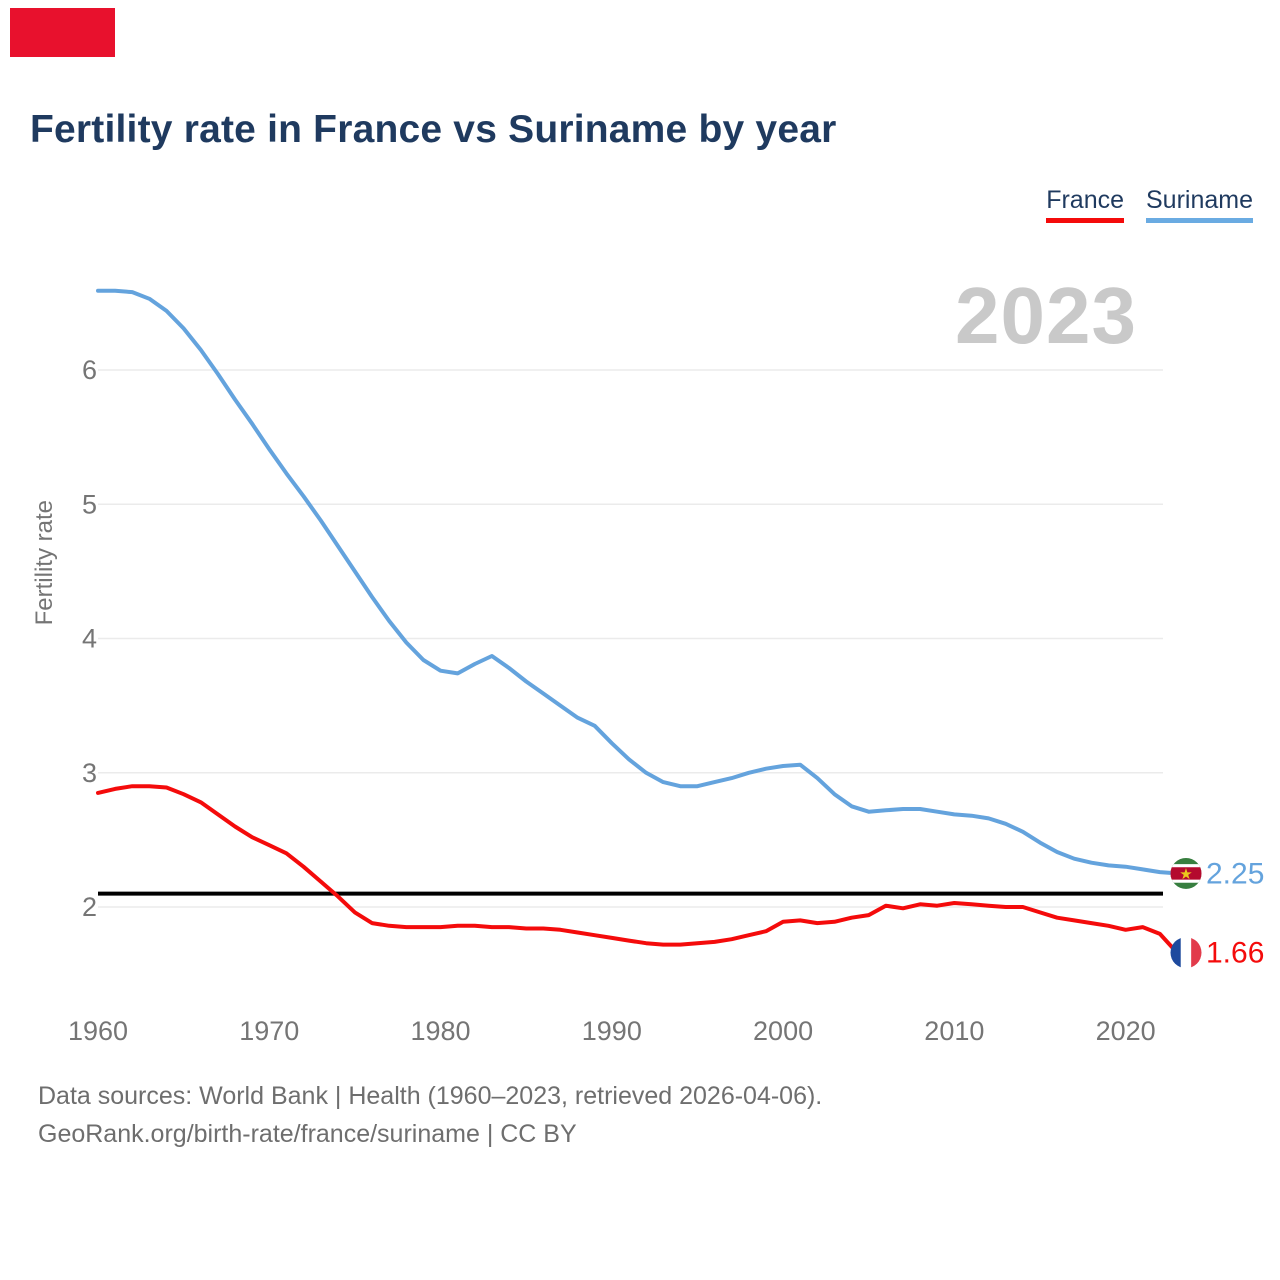 This screenshot has height=1280, width=1280. Describe the element at coordinates (441, 1031) in the screenshot. I see `x-tick-label: 1980` at that location.